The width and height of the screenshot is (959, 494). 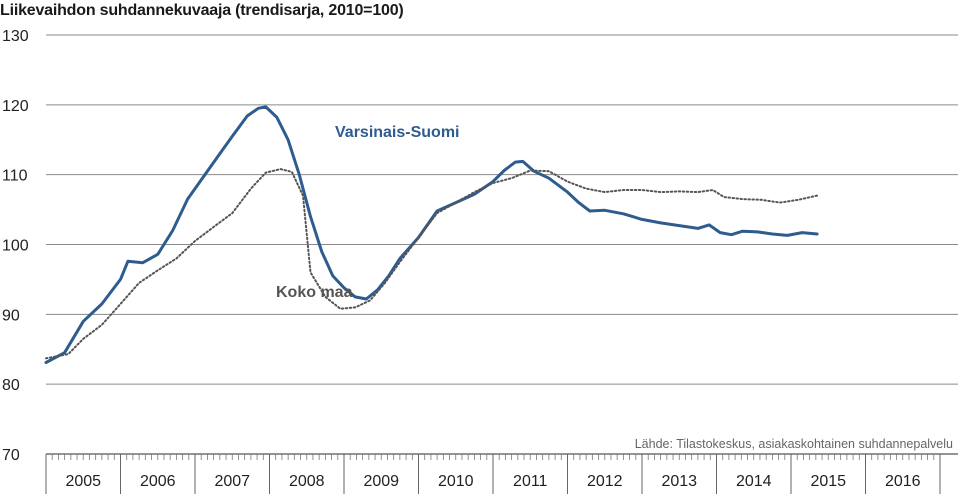 What do you see at coordinates (381, 481) in the screenshot?
I see `x-tick-label: 2009` at bounding box center [381, 481].